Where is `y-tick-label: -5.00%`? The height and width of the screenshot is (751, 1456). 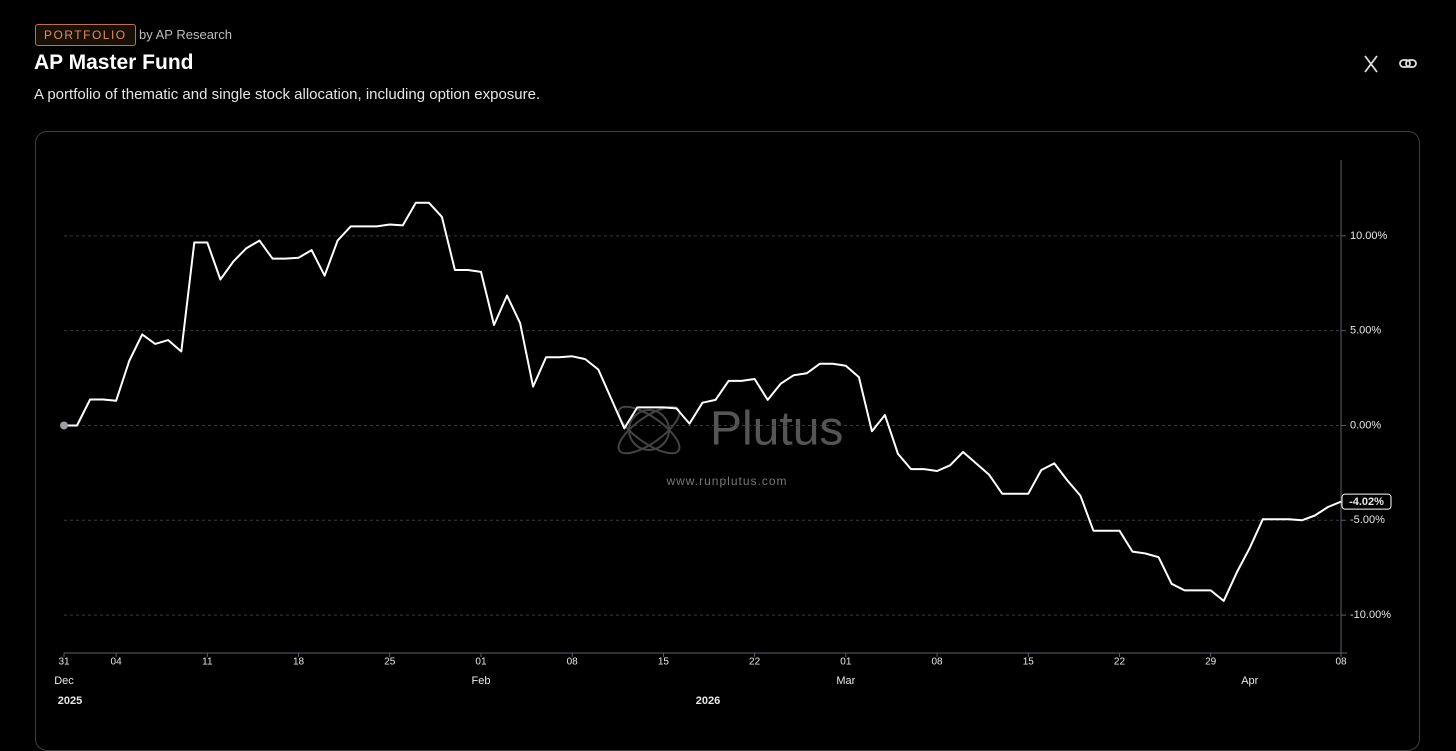
y-tick-label: -5.00% is located at coordinates (1367, 520).